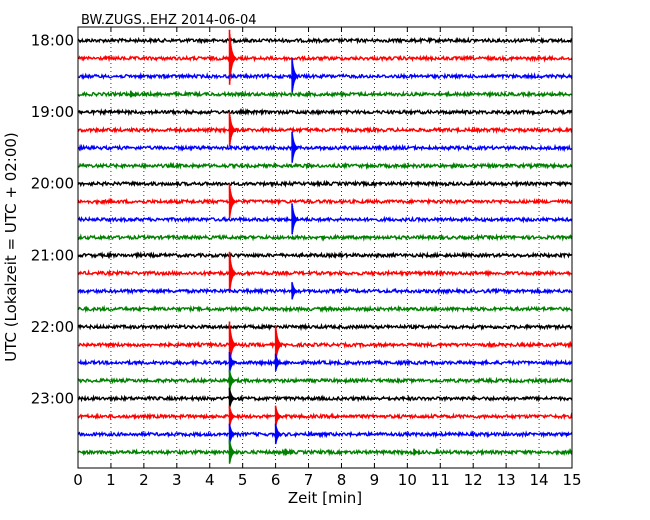  What do you see at coordinates (407, 480) in the screenshot?
I see `x-tick-label: 10` at bounding box center [407, 480].